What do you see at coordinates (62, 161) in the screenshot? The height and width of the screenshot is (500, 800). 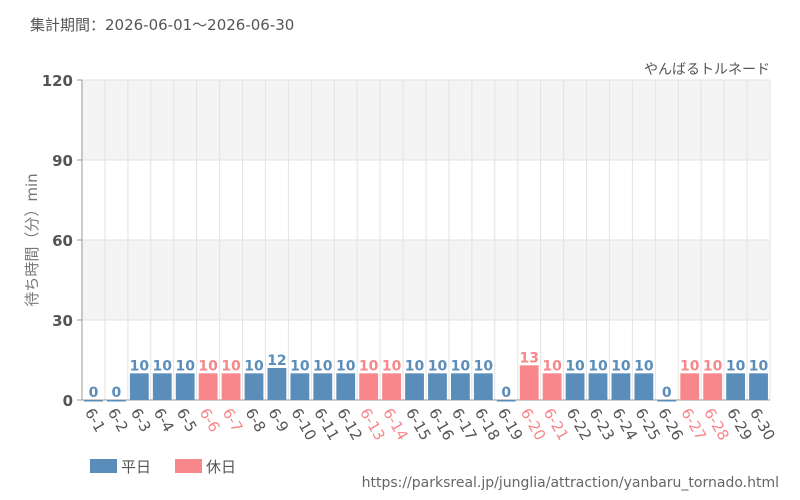 I see `y-tick-label: 90` at bounding box center [62, 161].